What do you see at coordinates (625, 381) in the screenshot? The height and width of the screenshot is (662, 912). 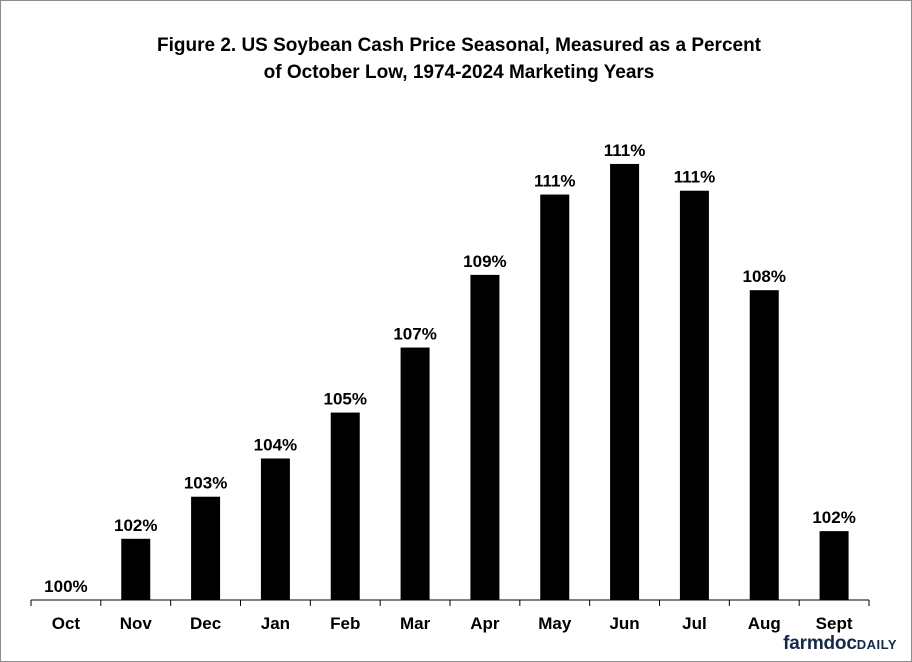 I see `bar-jun` at bounding box center [625, 381].